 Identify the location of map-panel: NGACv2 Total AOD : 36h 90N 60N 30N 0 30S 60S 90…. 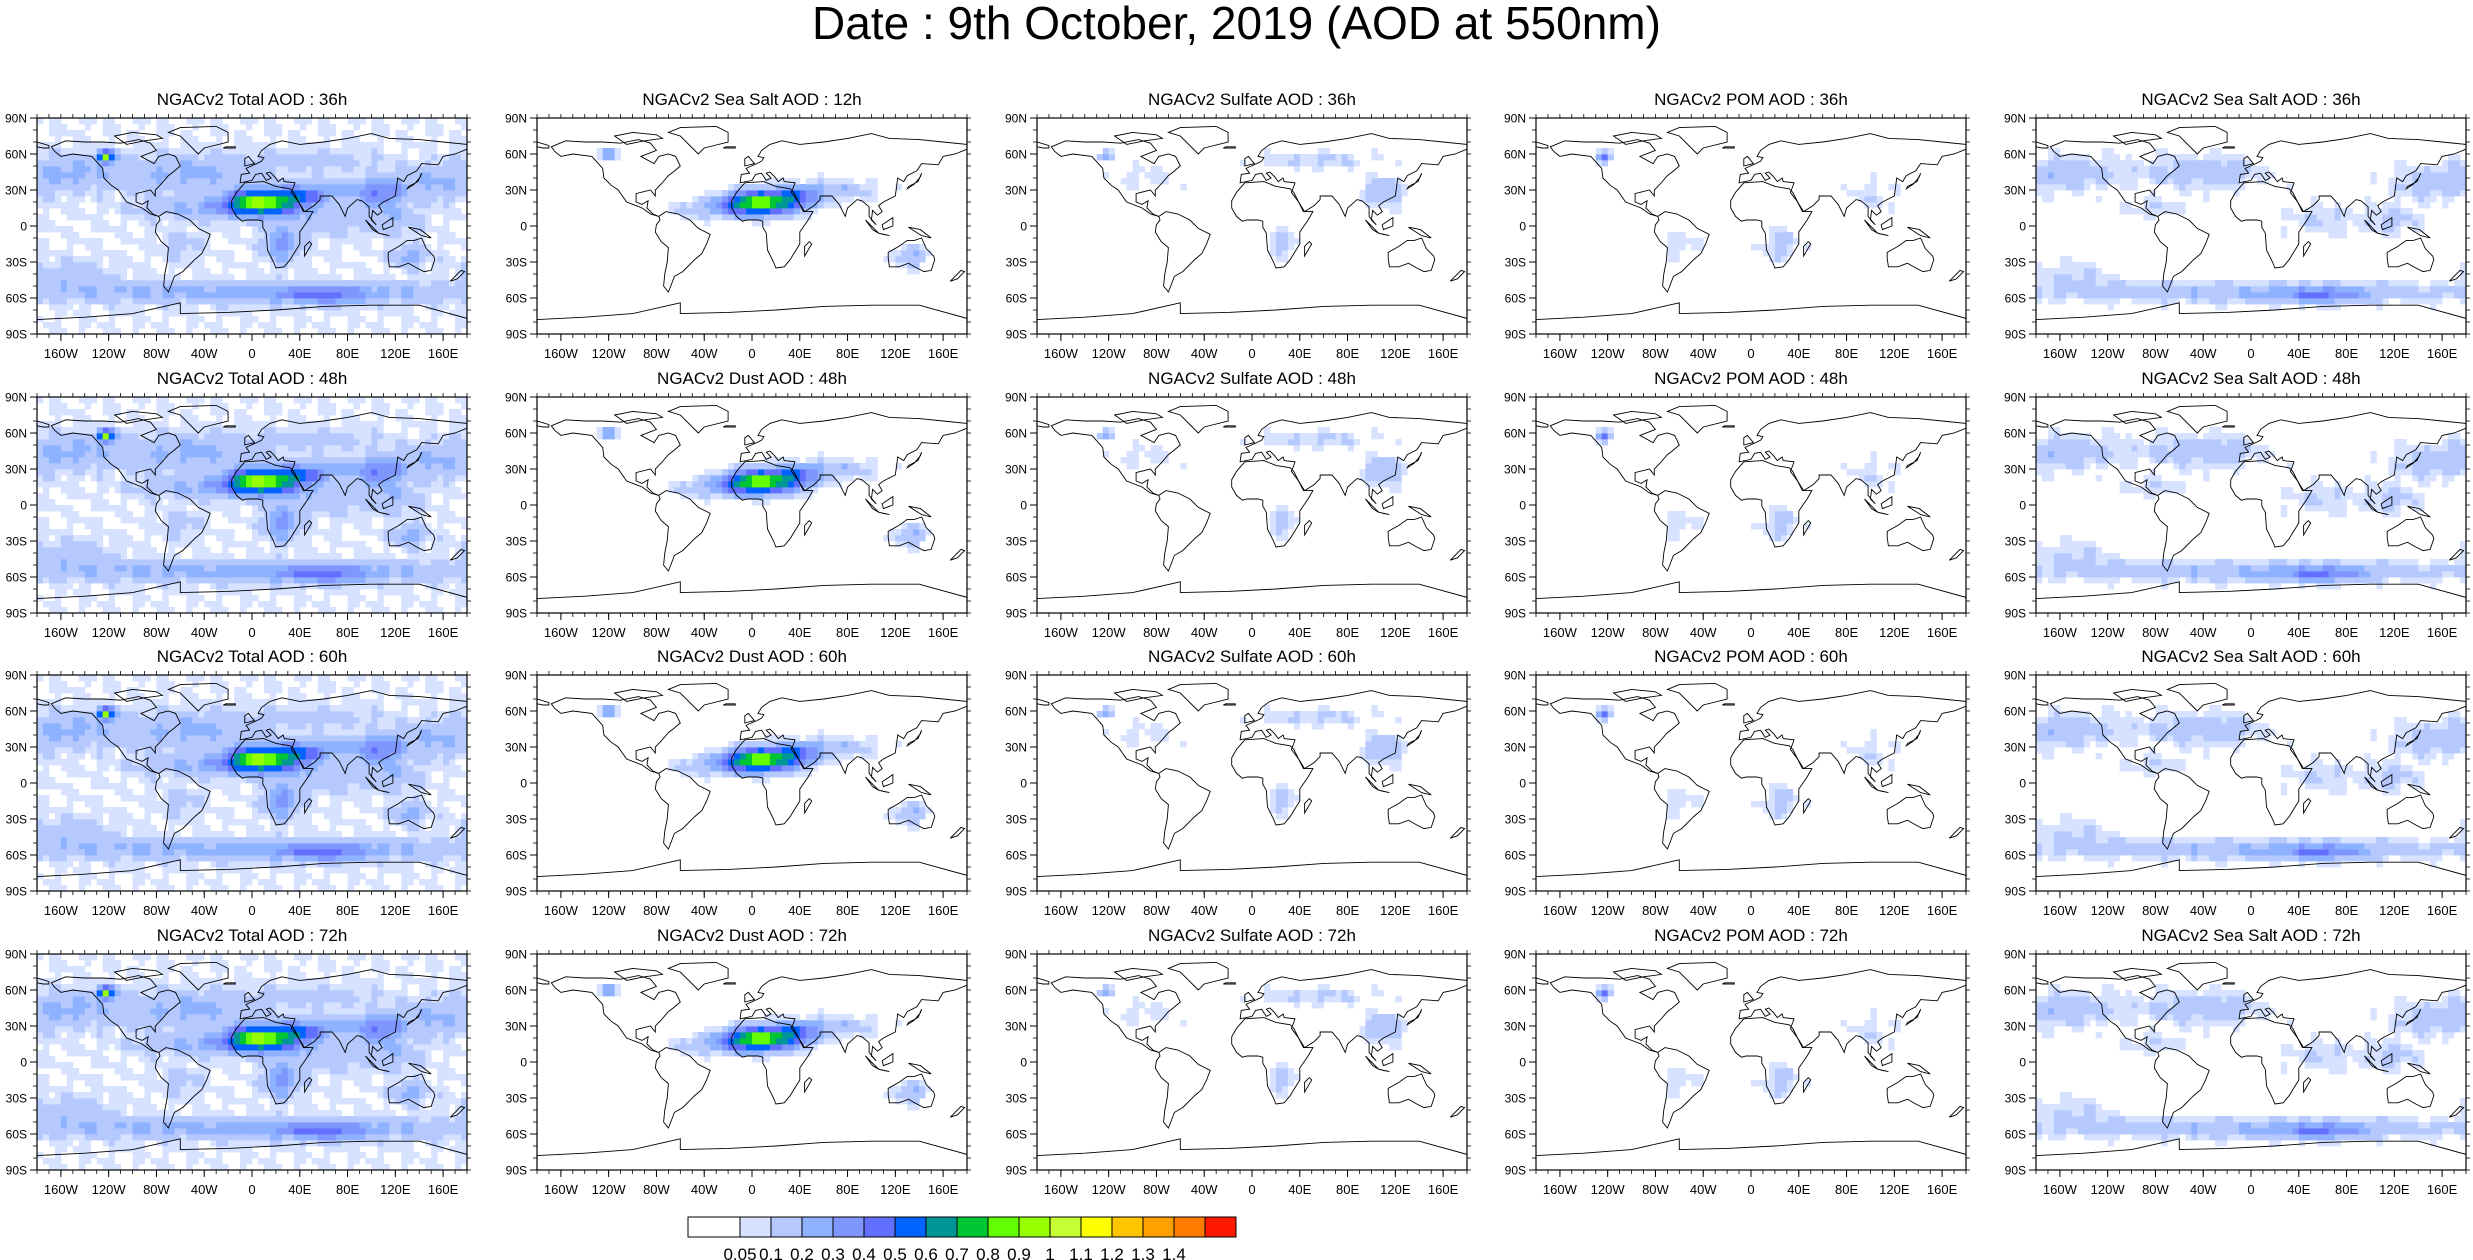
(253, 229).